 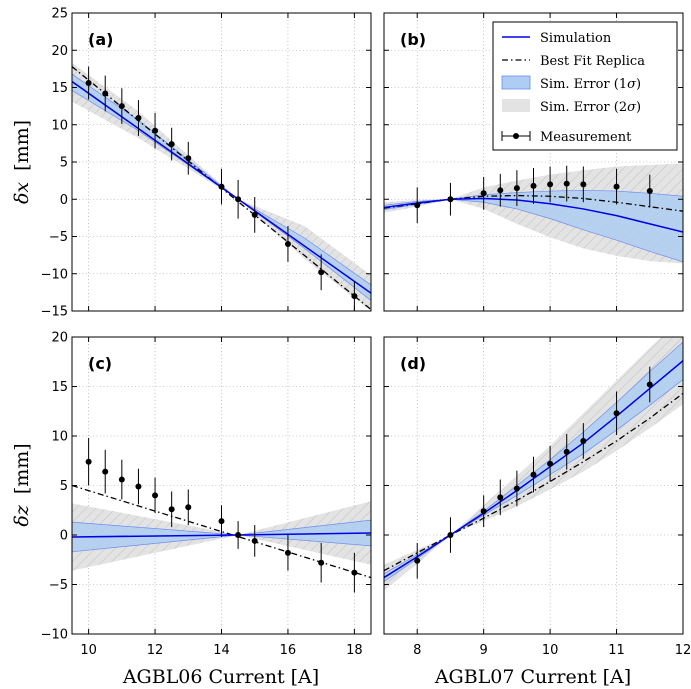 I want to click on y-tick-label: −10, so click(x=54, y=274).